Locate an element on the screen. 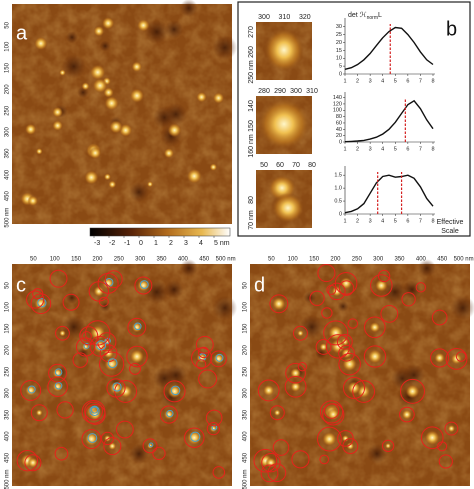 This screenshot has width=474, height=489. panel-label: b is located at coordinates (451, 29).